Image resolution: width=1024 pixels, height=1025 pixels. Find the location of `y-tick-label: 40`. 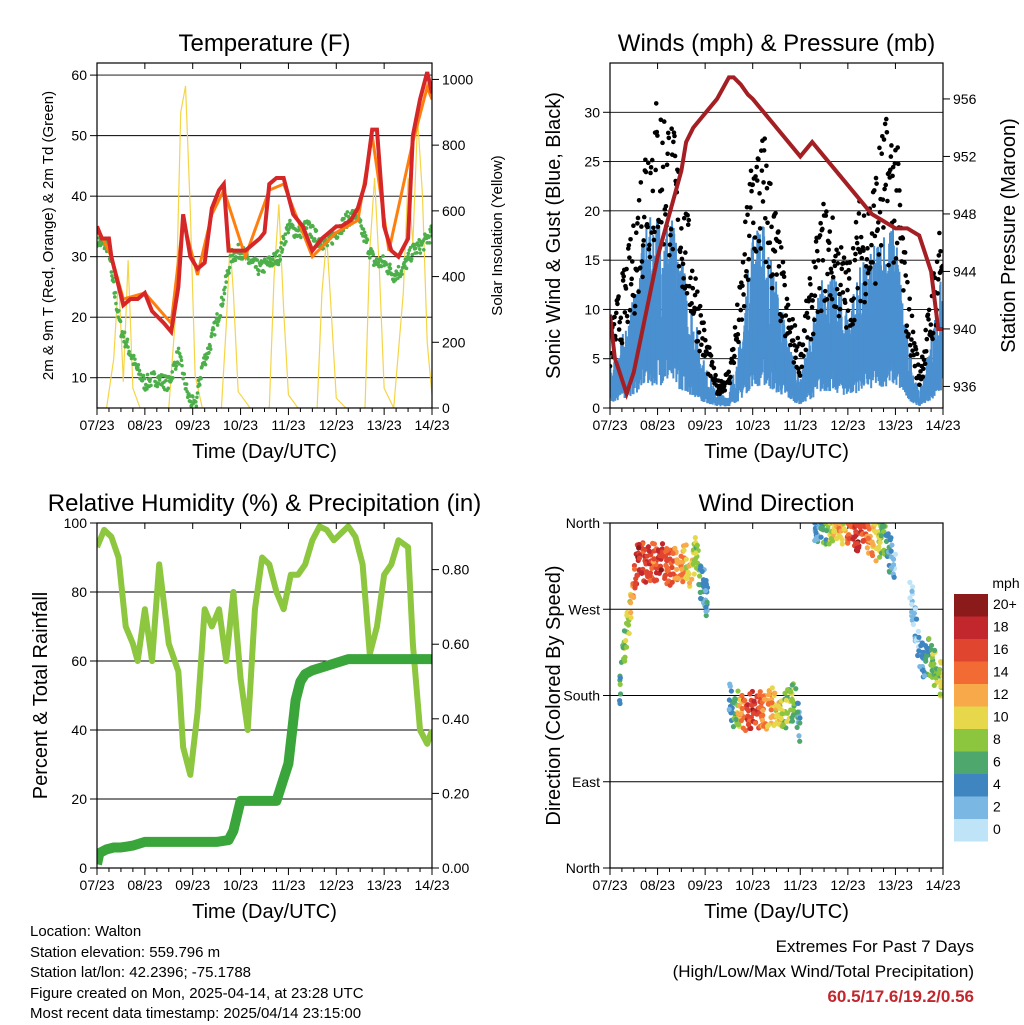

y-tick-label: 40 is located at coordinates (79, 196).